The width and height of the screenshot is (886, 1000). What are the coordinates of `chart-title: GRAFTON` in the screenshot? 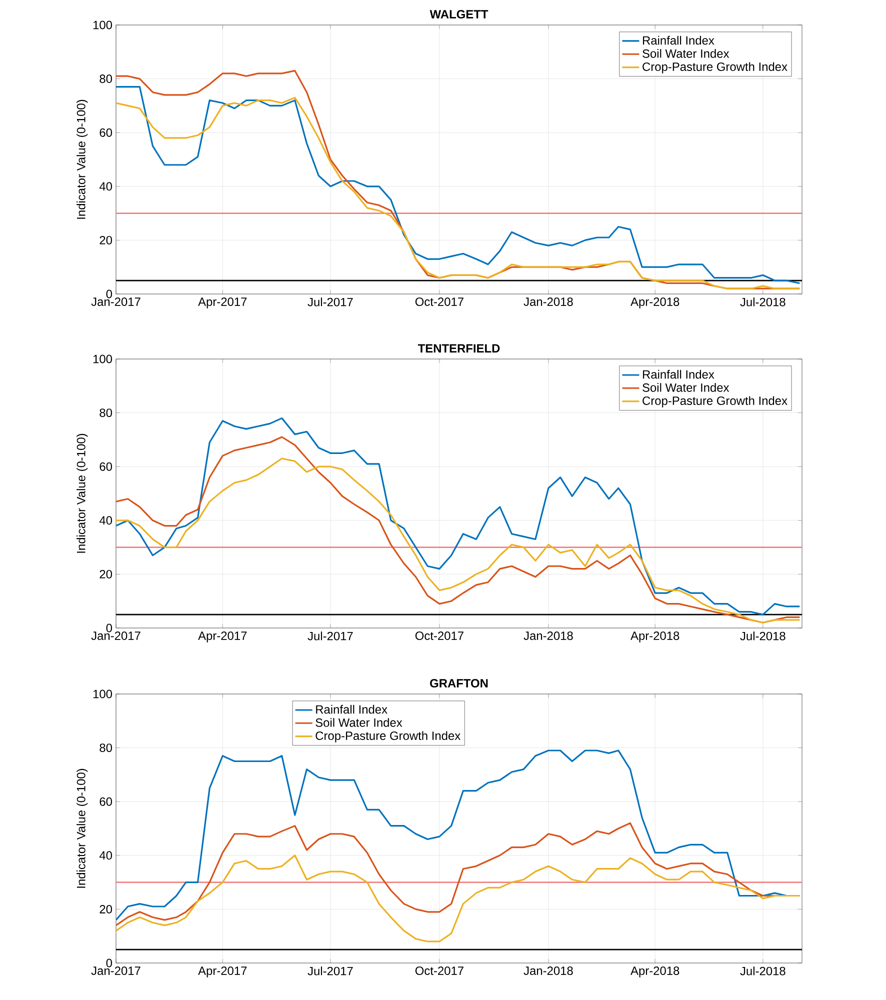 It's located at (459, 683).